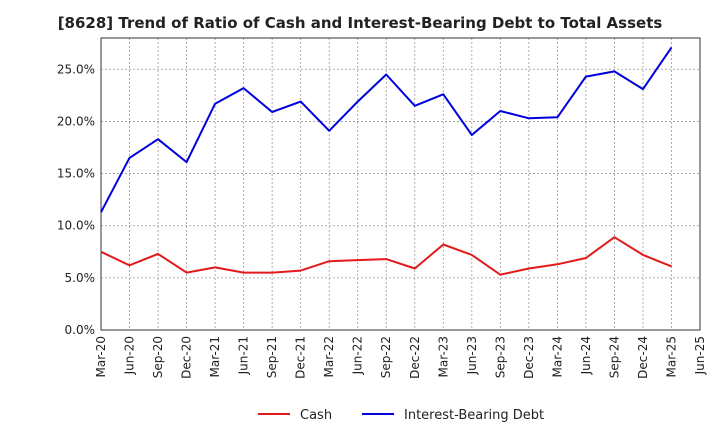  What do you see at coordinates (130, 355) in the screenshot?
I see `x-tick-label: Jun-20` at bounding box center [130, 355].